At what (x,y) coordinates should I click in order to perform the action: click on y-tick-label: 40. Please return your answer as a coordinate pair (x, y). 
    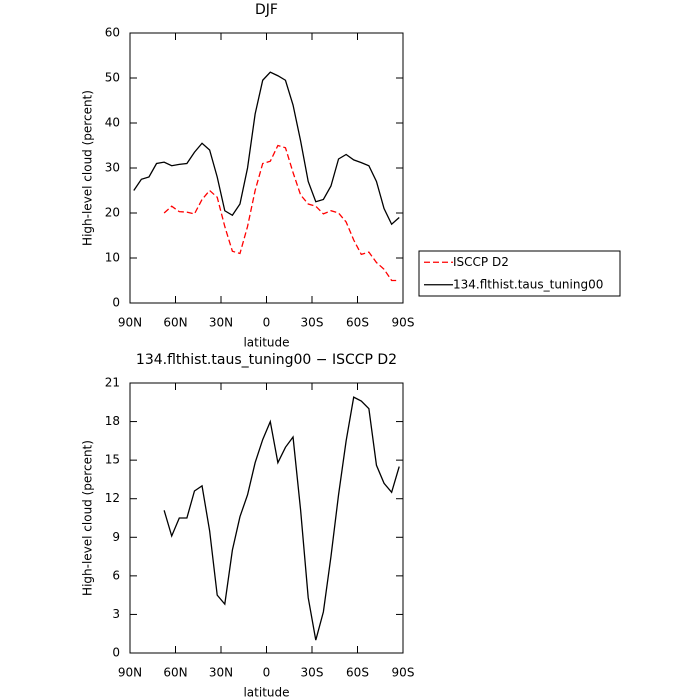
    Looking at the image, I should click on (112, 123).